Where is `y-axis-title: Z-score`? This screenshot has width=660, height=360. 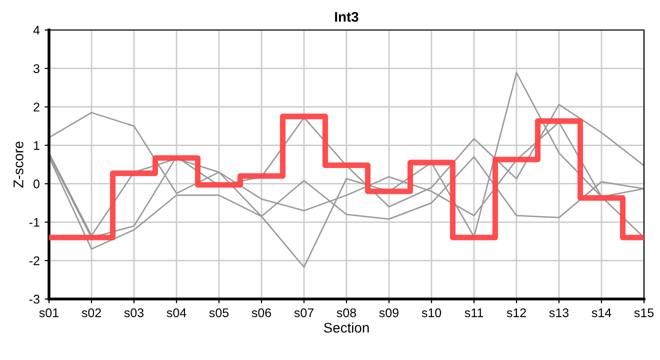 y-axis-title: Z-score is located at coordinates (19, 165).